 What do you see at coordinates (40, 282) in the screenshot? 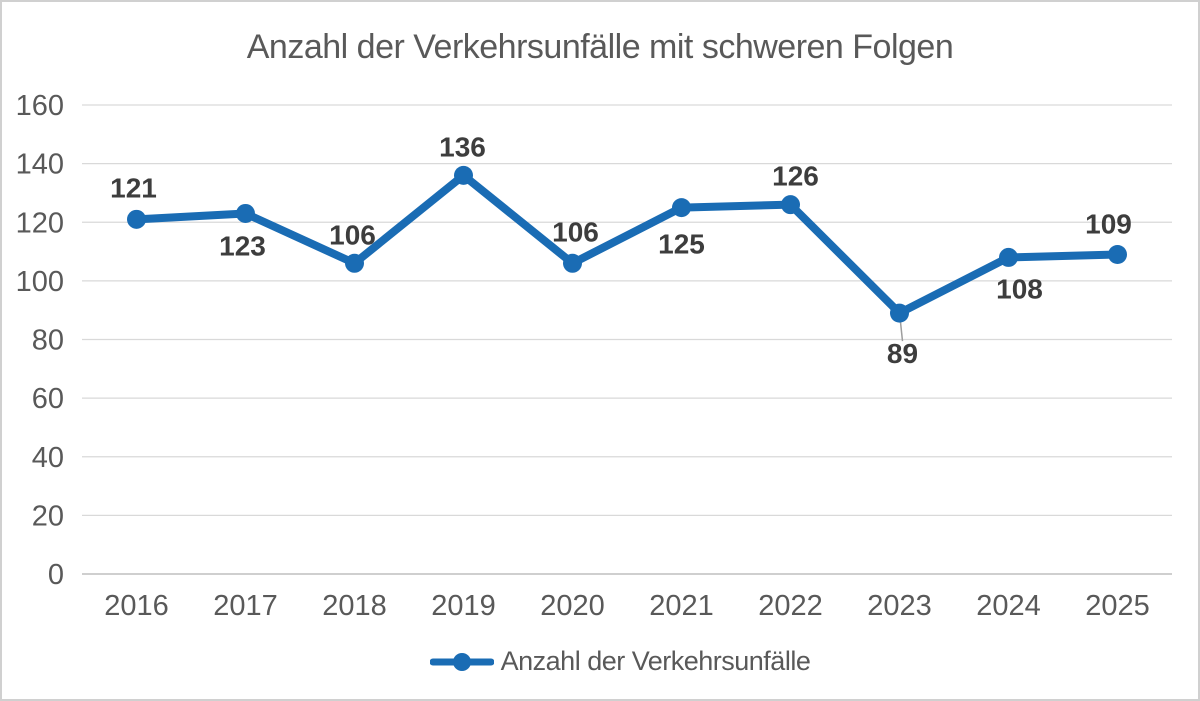
I see `y-axis-tick-label: 100` at bounding box center [40, 282].